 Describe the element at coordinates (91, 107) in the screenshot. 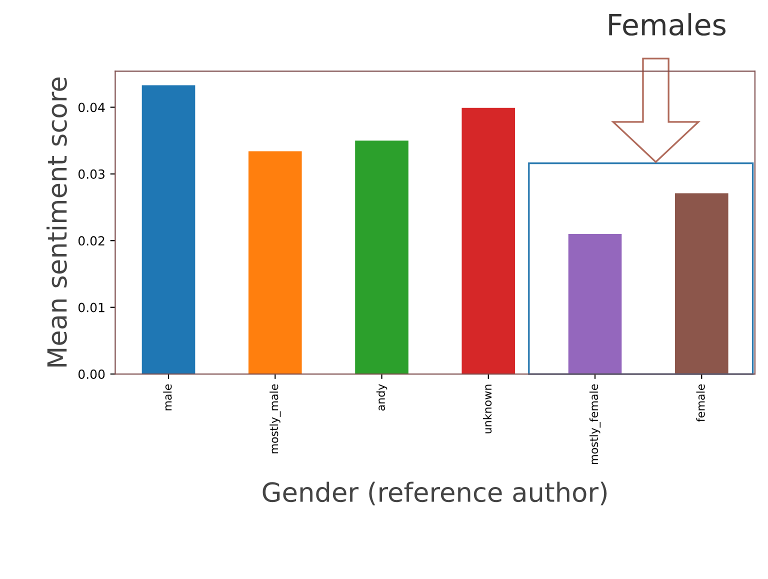

I see `y-tick-label: 0.04` at that location.